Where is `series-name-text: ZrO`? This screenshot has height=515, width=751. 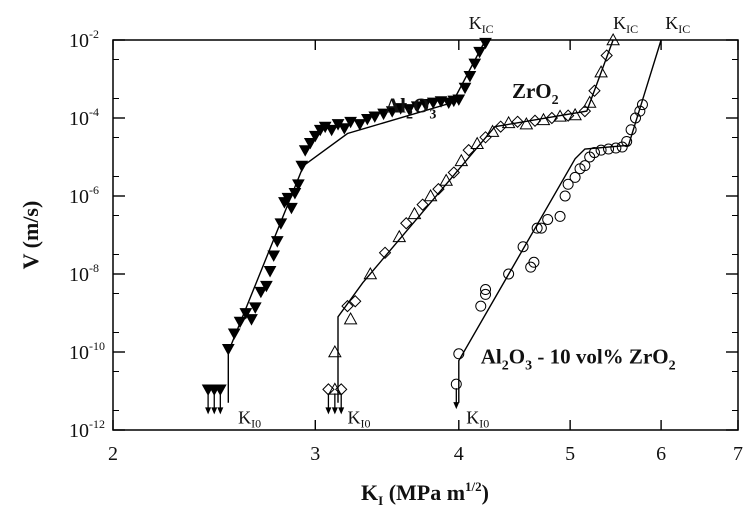 series-name-text: ZrO is located at coordinates (532, 91).